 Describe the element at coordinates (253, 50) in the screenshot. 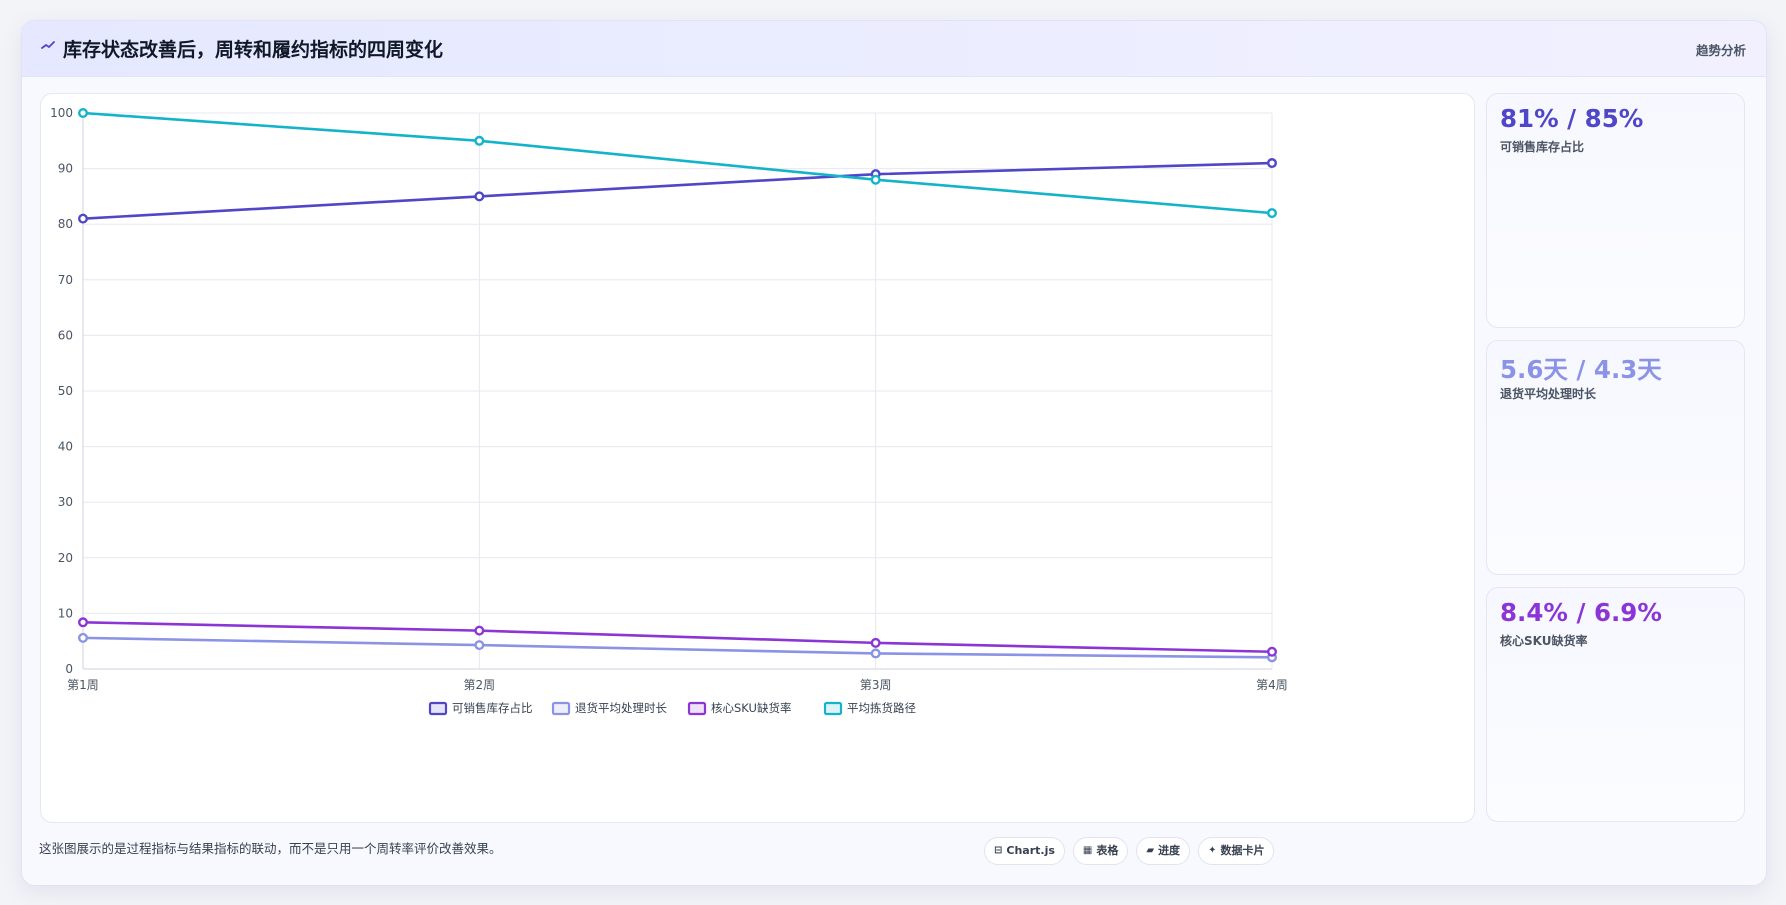

I see `page-title: 库存状态改善后，周转和履约指标的四周变化` at that location.